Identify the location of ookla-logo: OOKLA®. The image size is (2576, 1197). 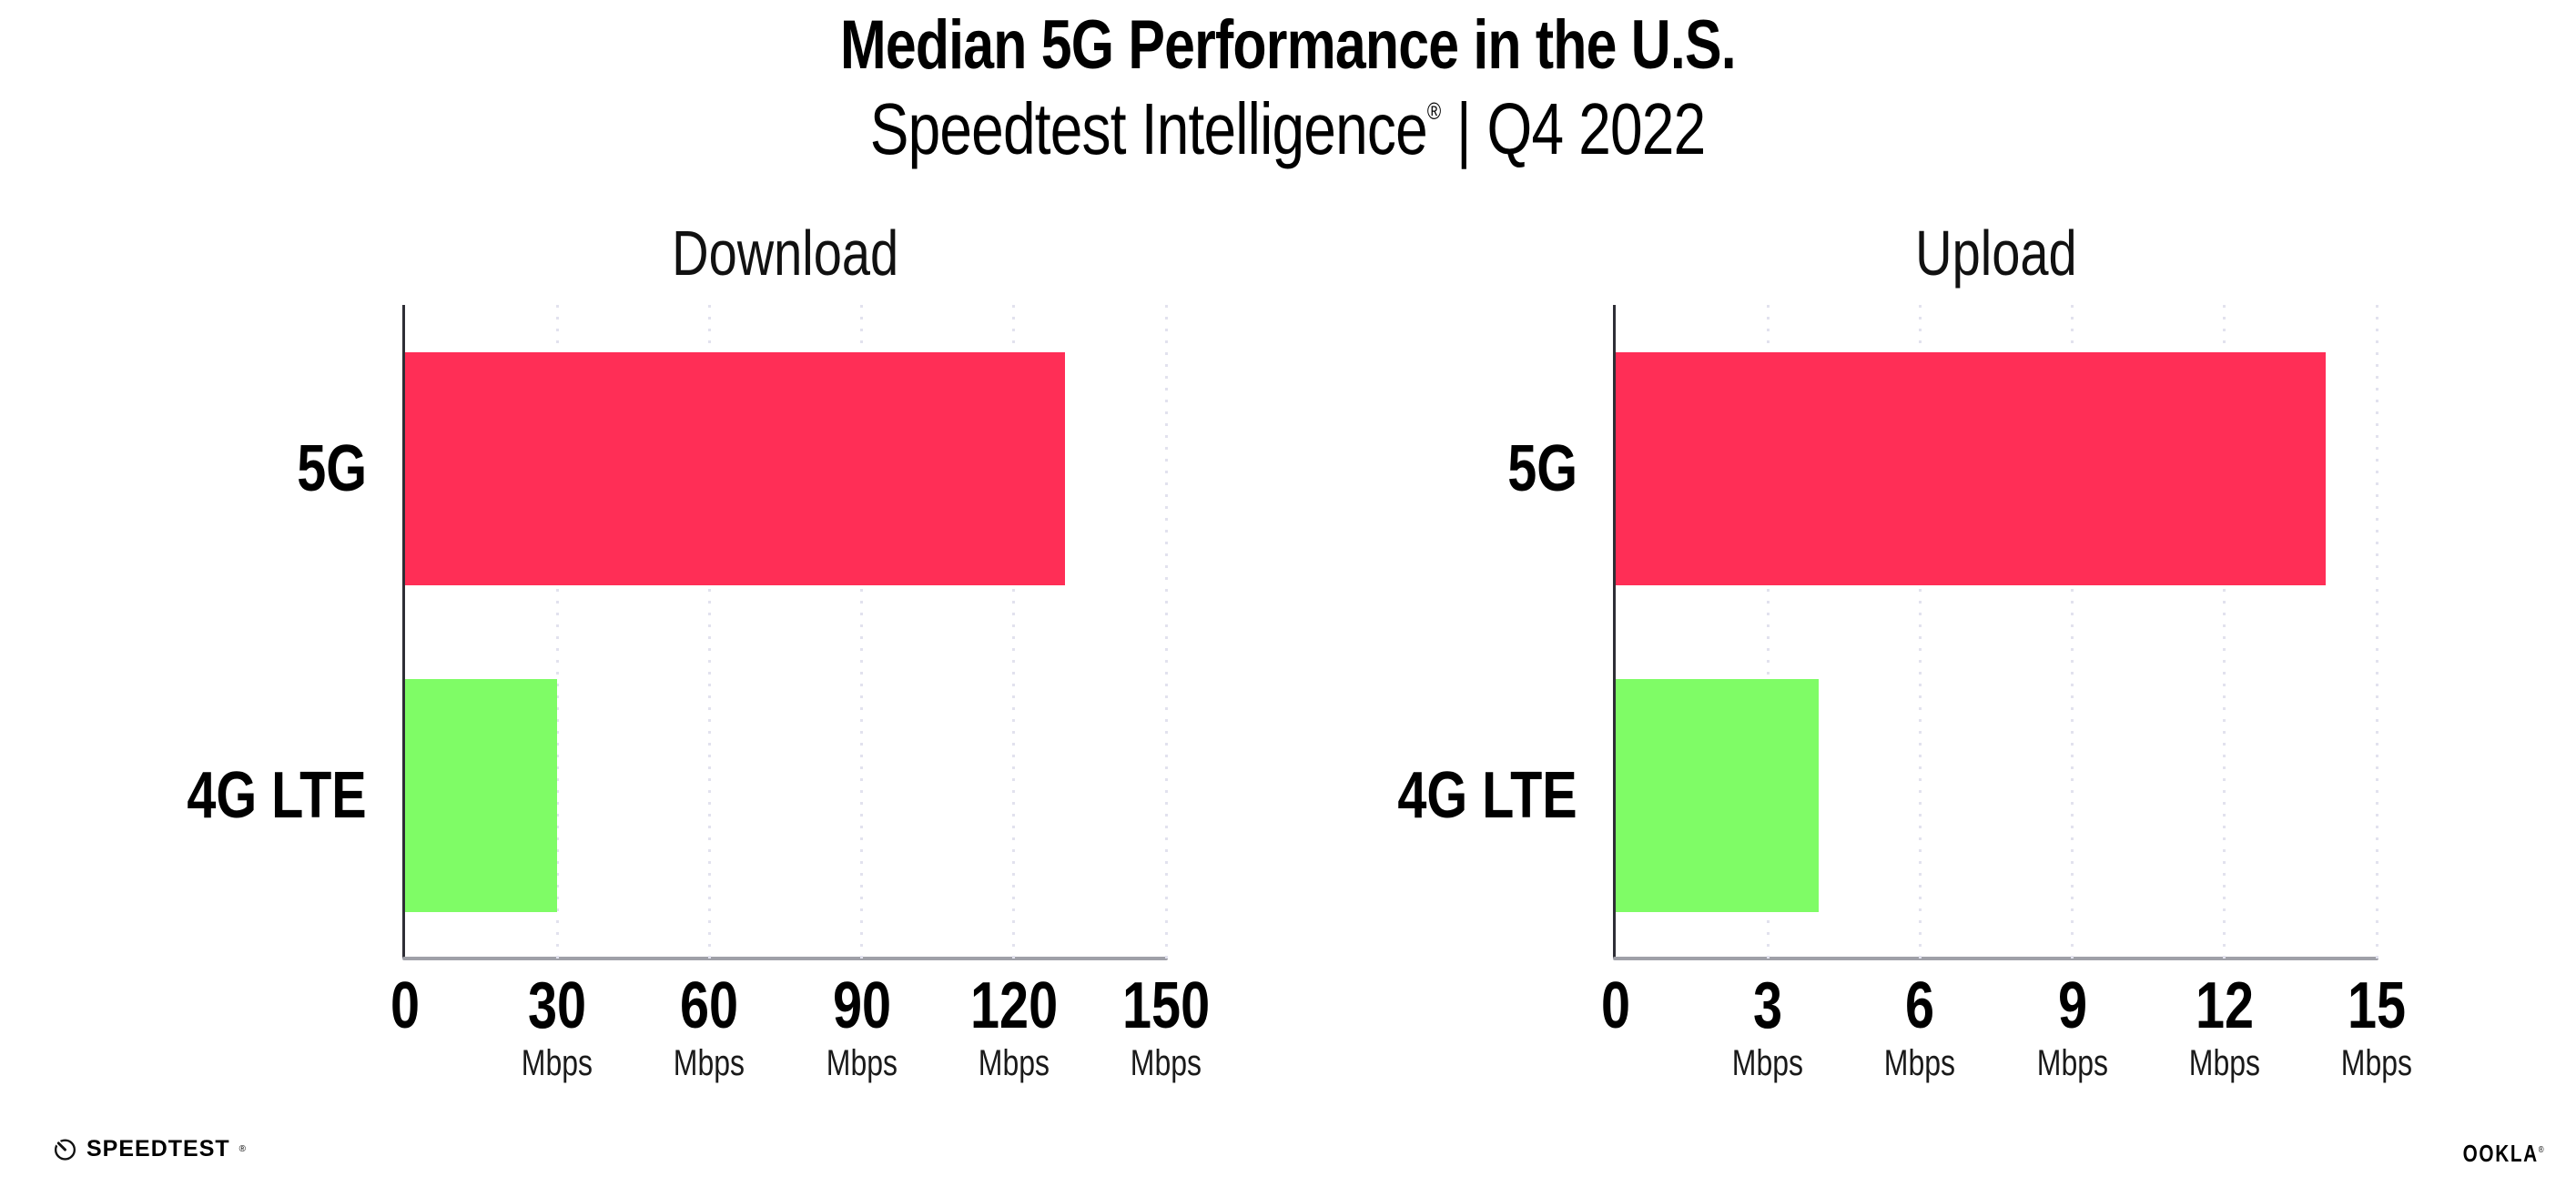
(2493, 1154).